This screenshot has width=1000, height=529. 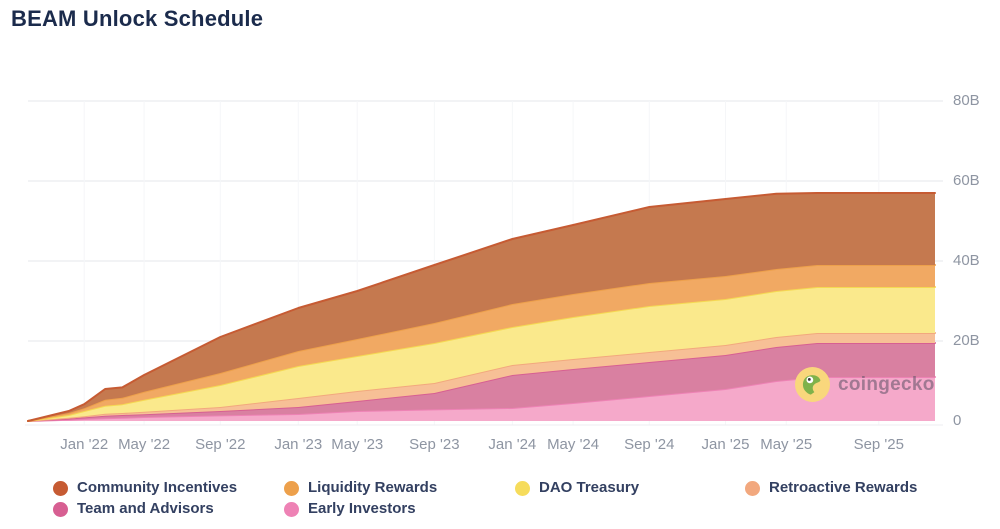 What do you see at coordinates (434, 444) in the screenshot?
I see `x-axis-label-sep-23: Sep '23` at bounding box center [434, 444].